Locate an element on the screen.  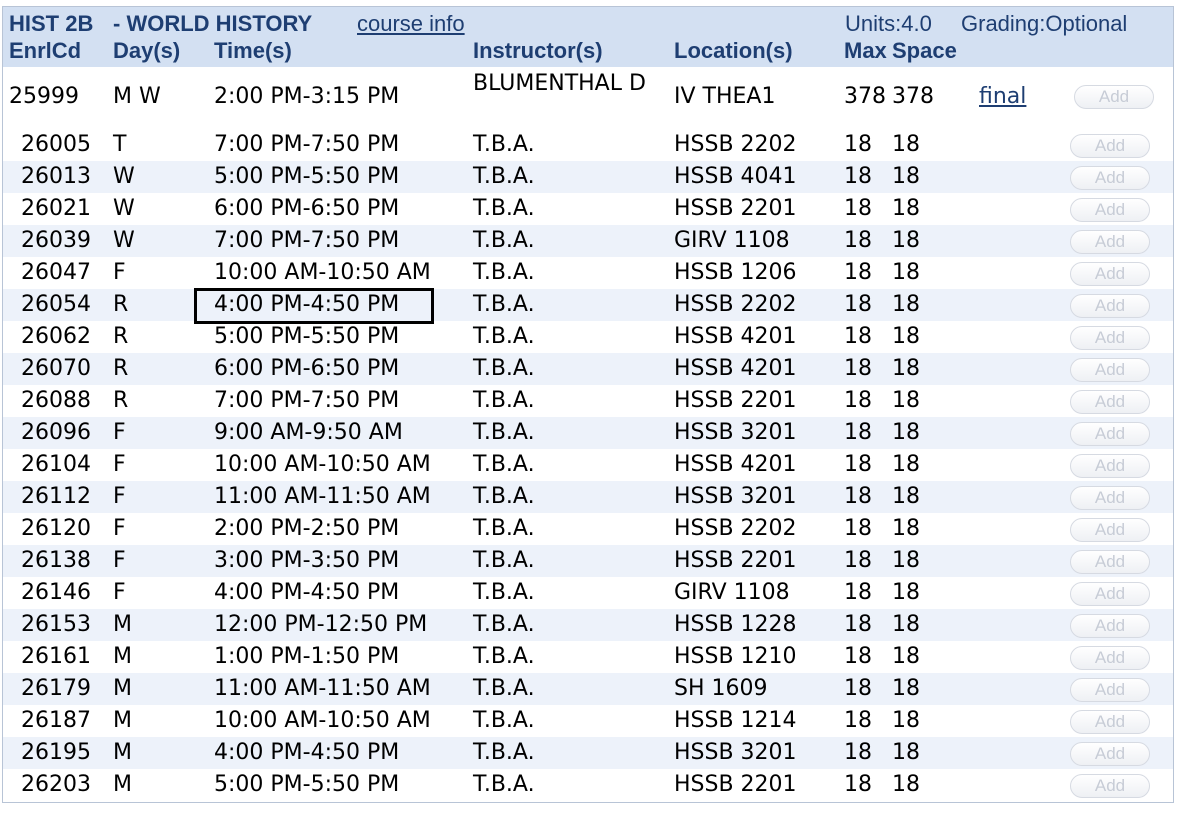
section-enrlcd: 26138 is located at coordinates (56, 560).